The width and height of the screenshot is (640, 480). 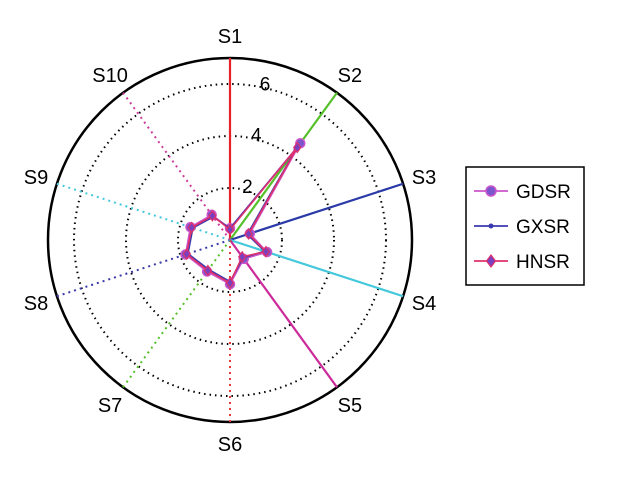 I want to click on spoke-s8, so click(x=143, y=268).